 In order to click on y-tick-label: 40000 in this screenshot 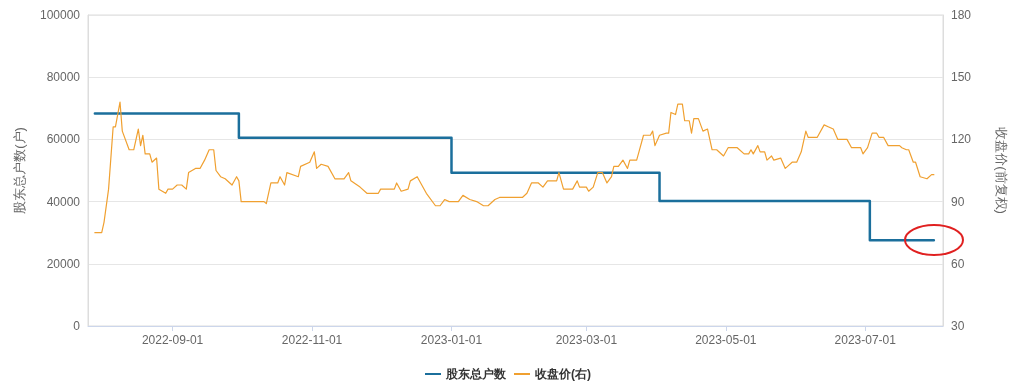, I will do `click(63, 201)`.